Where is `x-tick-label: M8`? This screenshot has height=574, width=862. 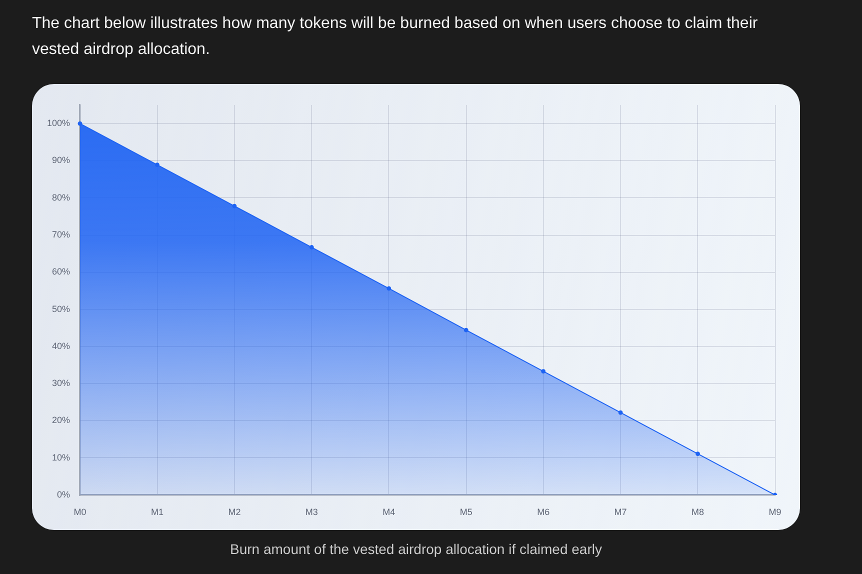
x-tick-label: M8 is located at coordinates (698, 511).